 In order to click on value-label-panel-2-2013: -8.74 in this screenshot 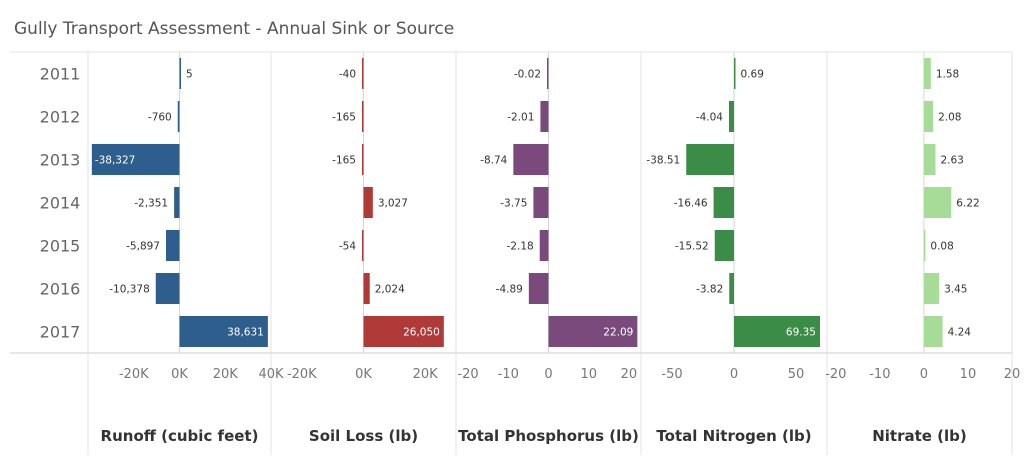, I will do `click(493, 161)`.